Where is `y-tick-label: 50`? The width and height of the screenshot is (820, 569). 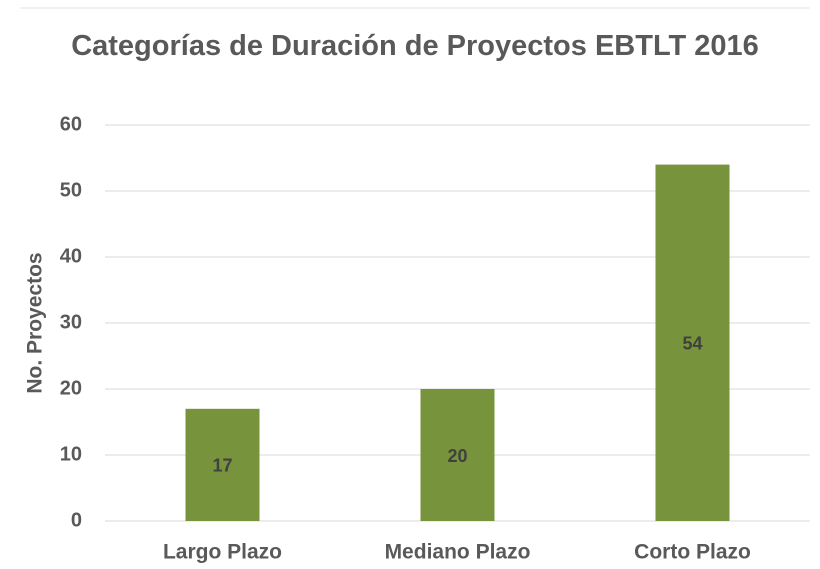
y-tick-label: 50 is located at coordinates (71, 190).